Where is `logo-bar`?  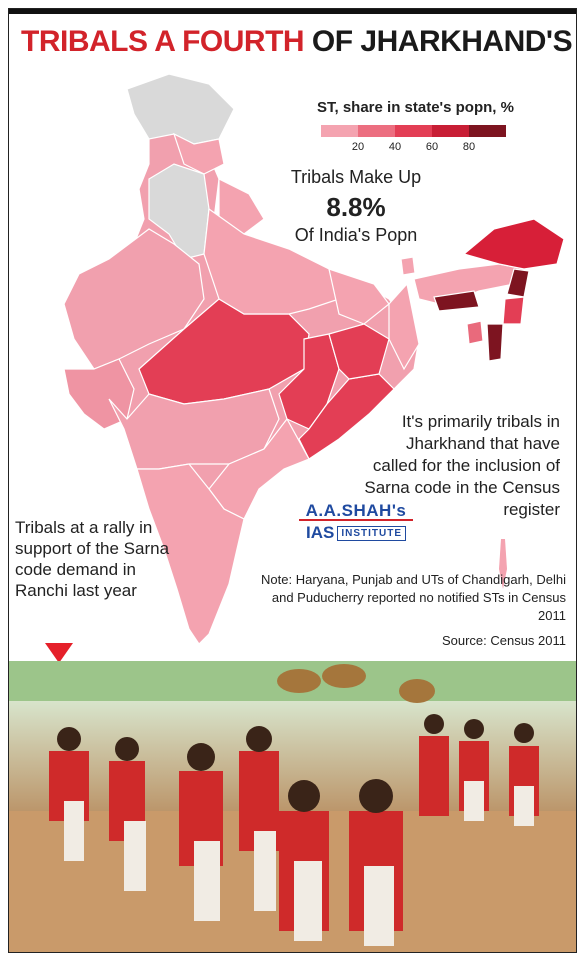 logo-bar is located at coordinates (356, 520).